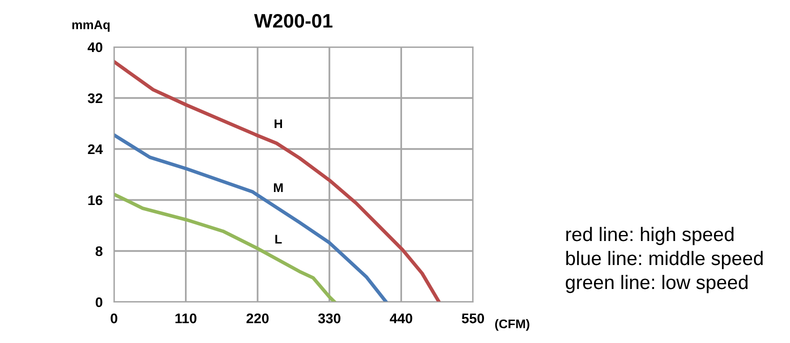  Describe the element at coordinates (95, 98) in the screenshot. I see `y-tick-label: 32` at that location.